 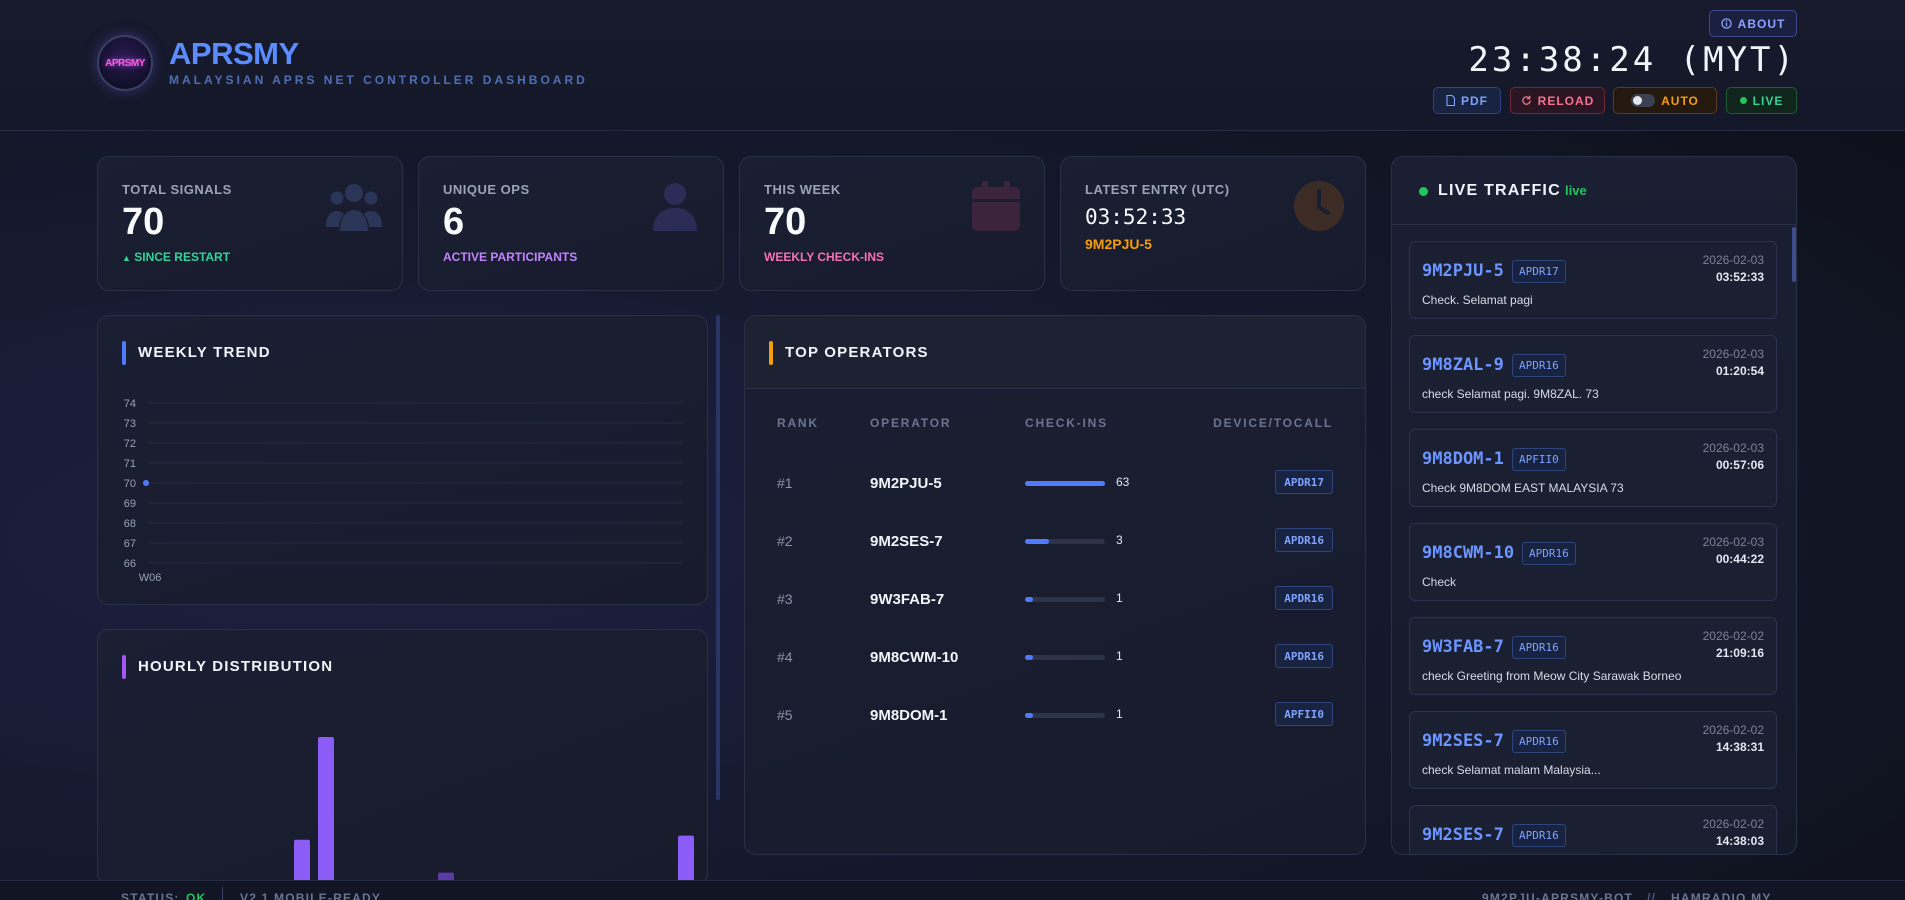 What do you see at coordinates (1304, 714) in the screenshot?
I see `device-tag: APFII0` at bounding box center [1304, 714].